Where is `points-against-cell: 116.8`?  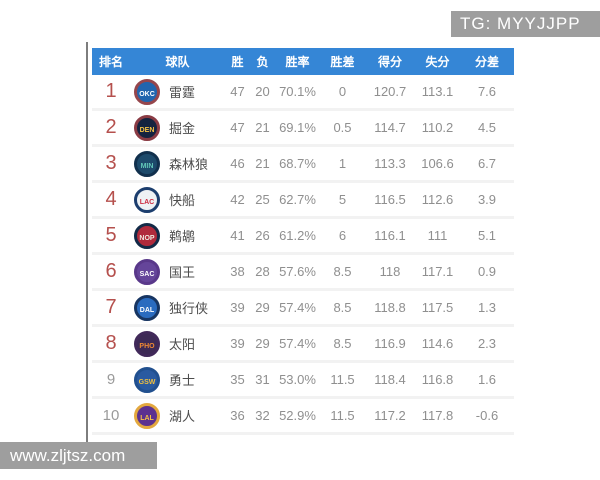
points-against-cell: 116.8 is located at coordinates (437, 379).